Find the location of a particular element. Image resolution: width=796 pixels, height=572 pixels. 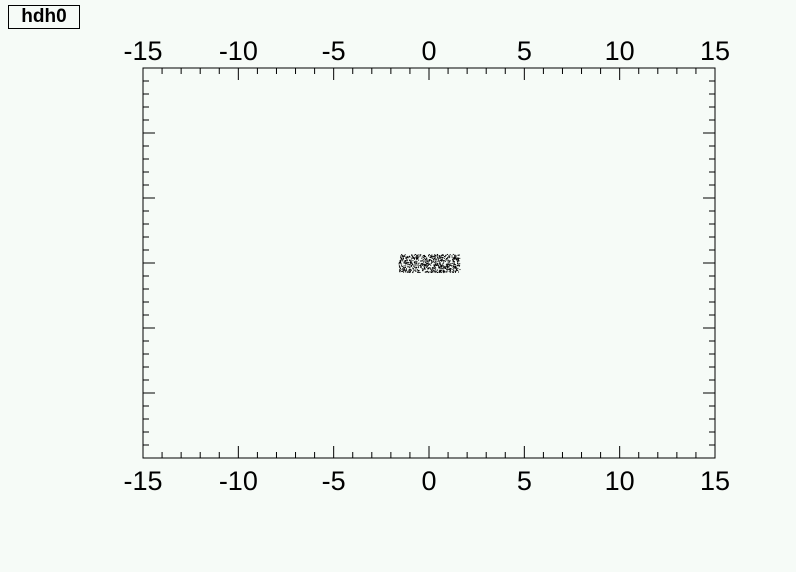

x-top-tick-label: -5 is located at coordinates (334, 51).